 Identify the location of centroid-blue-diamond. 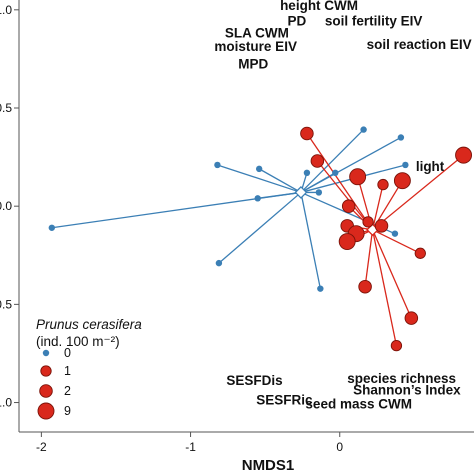
(301, 192).